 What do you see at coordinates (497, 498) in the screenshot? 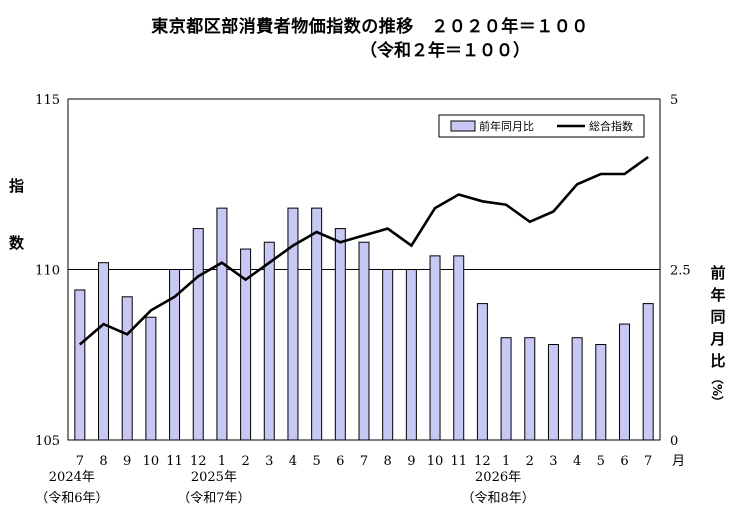
I see `year-era-label: （令和8年）` at bounding box center [497, 498].